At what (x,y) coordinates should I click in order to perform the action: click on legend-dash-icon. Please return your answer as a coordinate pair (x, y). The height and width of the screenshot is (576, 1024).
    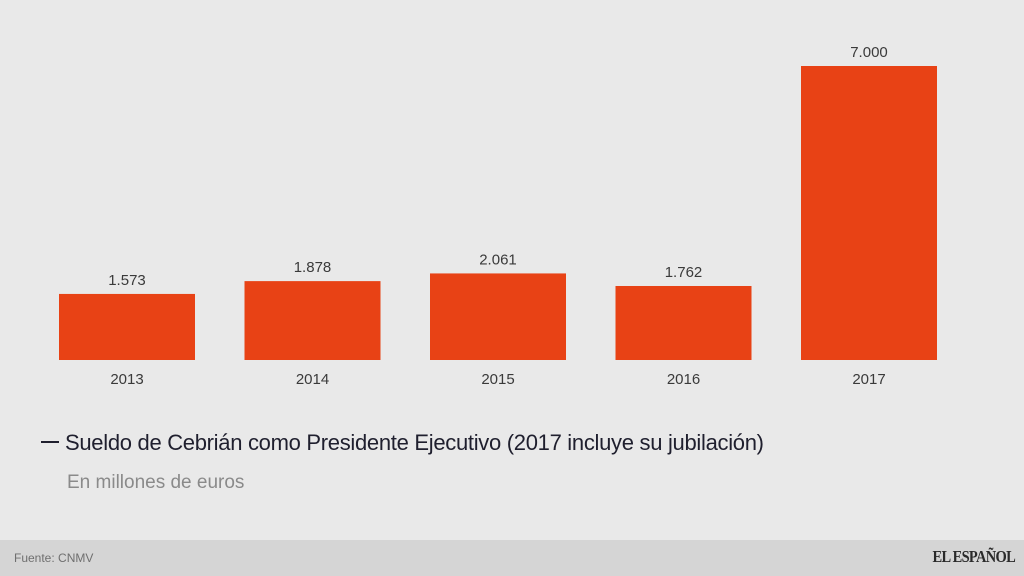
    Looking at the image, I should click on (50, 442).